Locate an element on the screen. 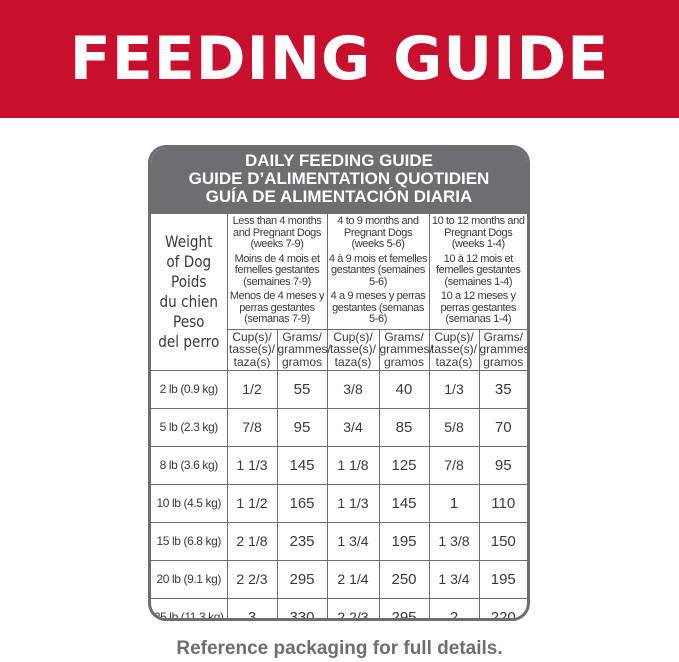  weight-cell: 8 lb (3.6 kg) is located at coordinates (189, 465).